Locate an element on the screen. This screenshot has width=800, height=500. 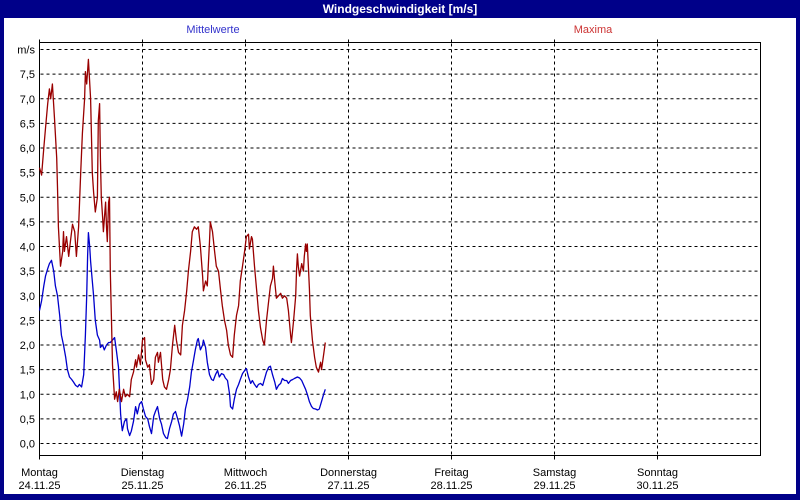
x-date-label: 28.11.25 is located at coordinates (451, 486).